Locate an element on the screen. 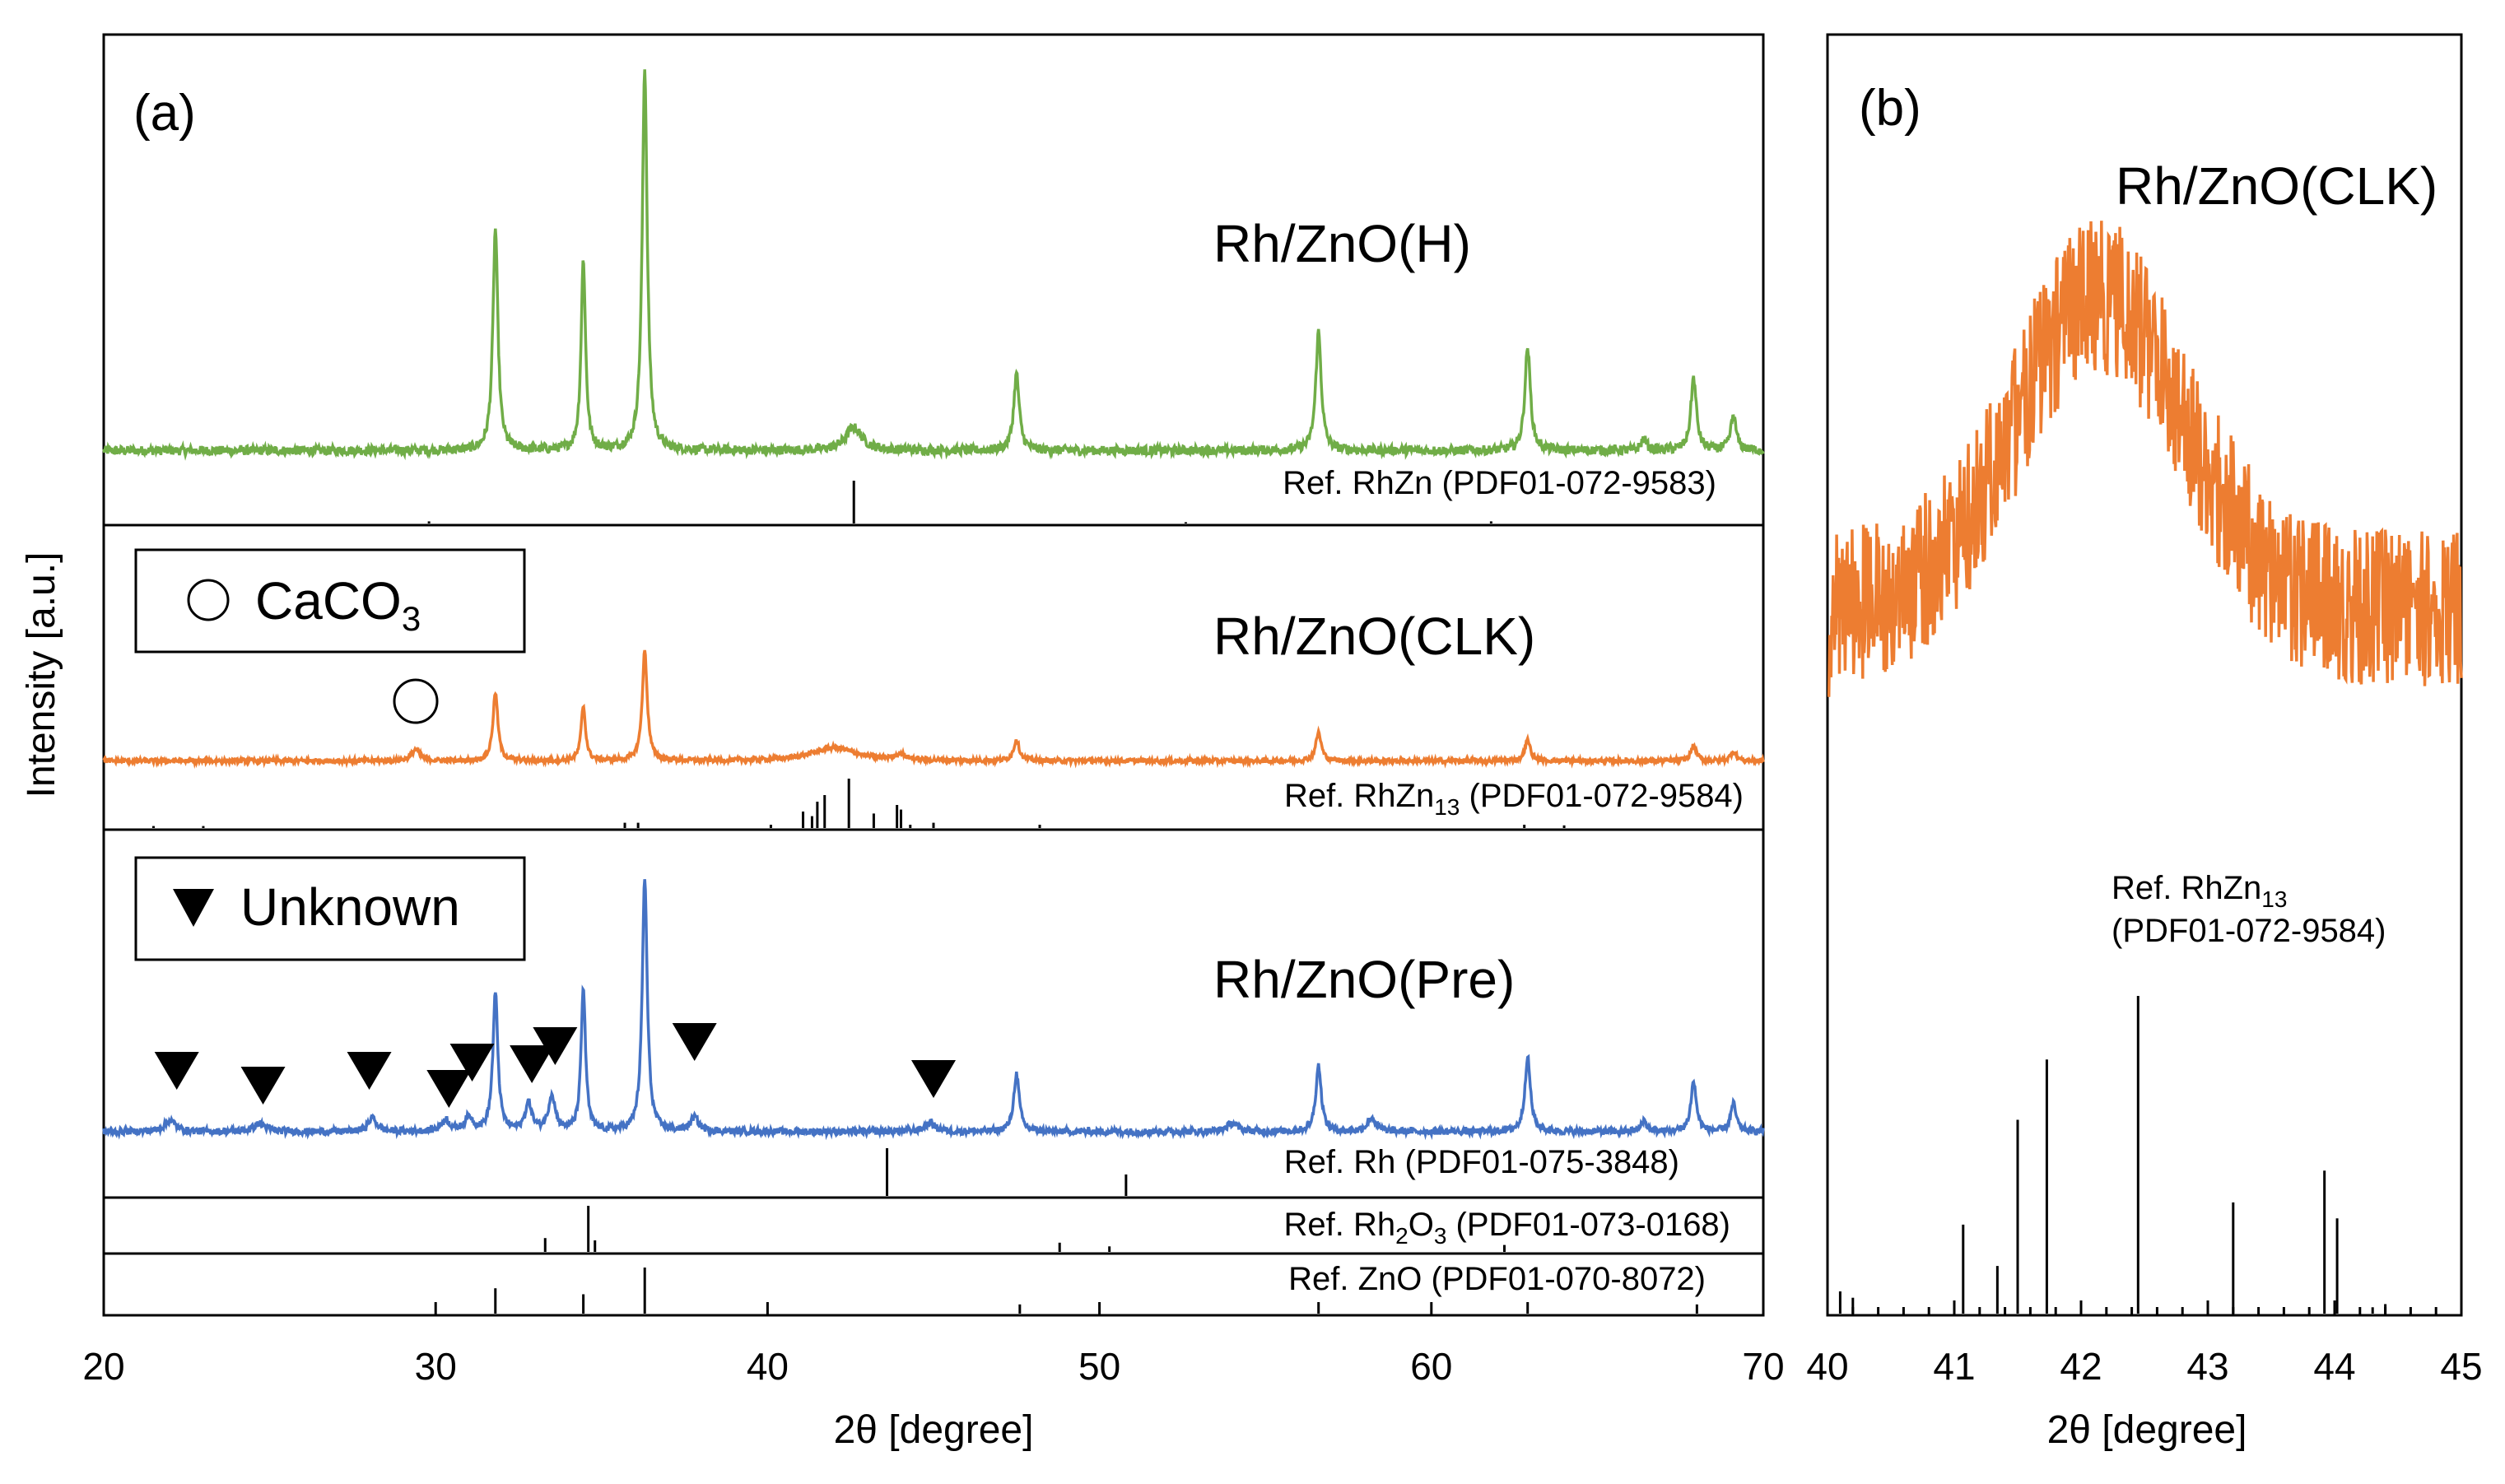 The height and width of the screenshot is (1484, 2505). y-axis-label: Intensity [a.u.] is located at coordinates (41, 675).